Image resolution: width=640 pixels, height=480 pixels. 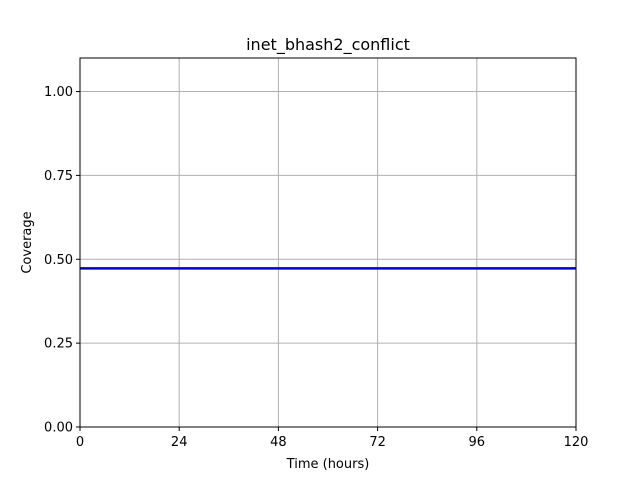 What do you see at coordinates (27, 242) in the screenshot?
I see `y-axis-label: Coverage` at bounding box center [27, 242].